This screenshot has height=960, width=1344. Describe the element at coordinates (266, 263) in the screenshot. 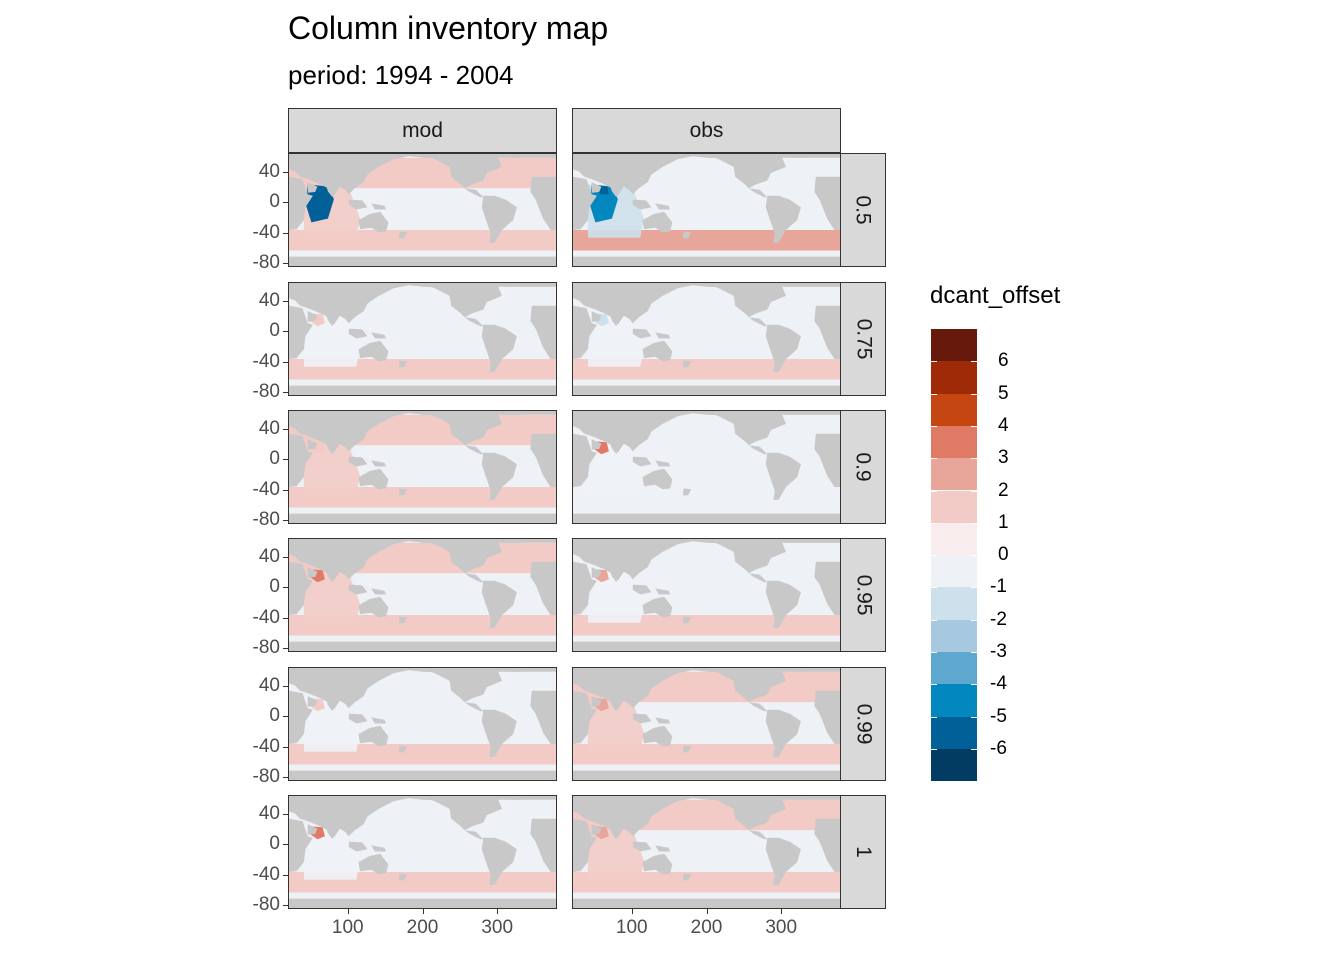

I see `y-tick-label: -80` at that location.